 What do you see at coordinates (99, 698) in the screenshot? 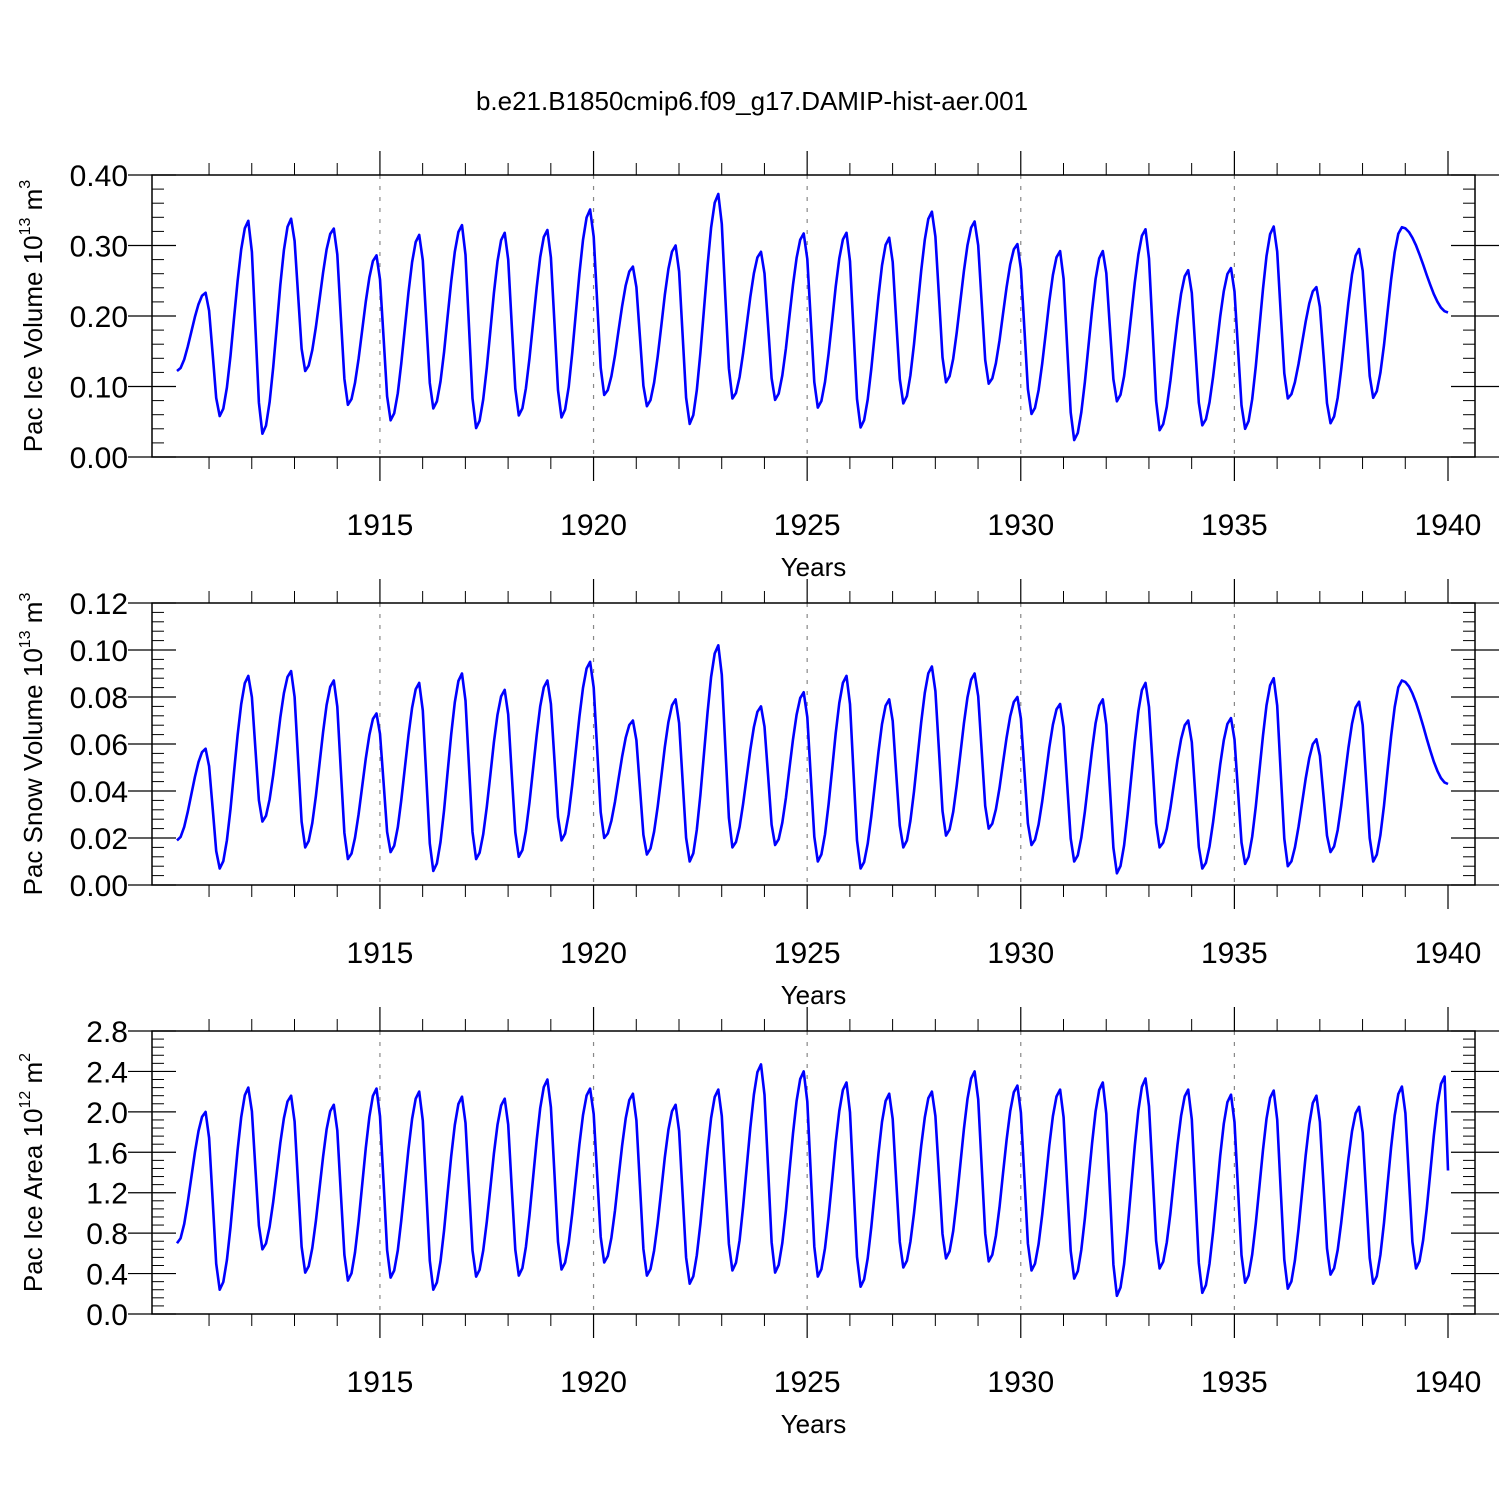
I see `y-tick-label: 0.08` at bounding box center [99, 698].